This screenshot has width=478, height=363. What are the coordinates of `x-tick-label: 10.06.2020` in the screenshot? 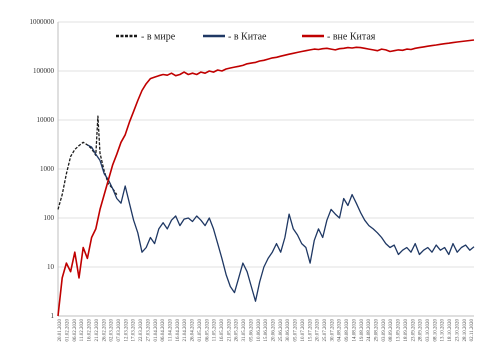 It's located at (259, 330).